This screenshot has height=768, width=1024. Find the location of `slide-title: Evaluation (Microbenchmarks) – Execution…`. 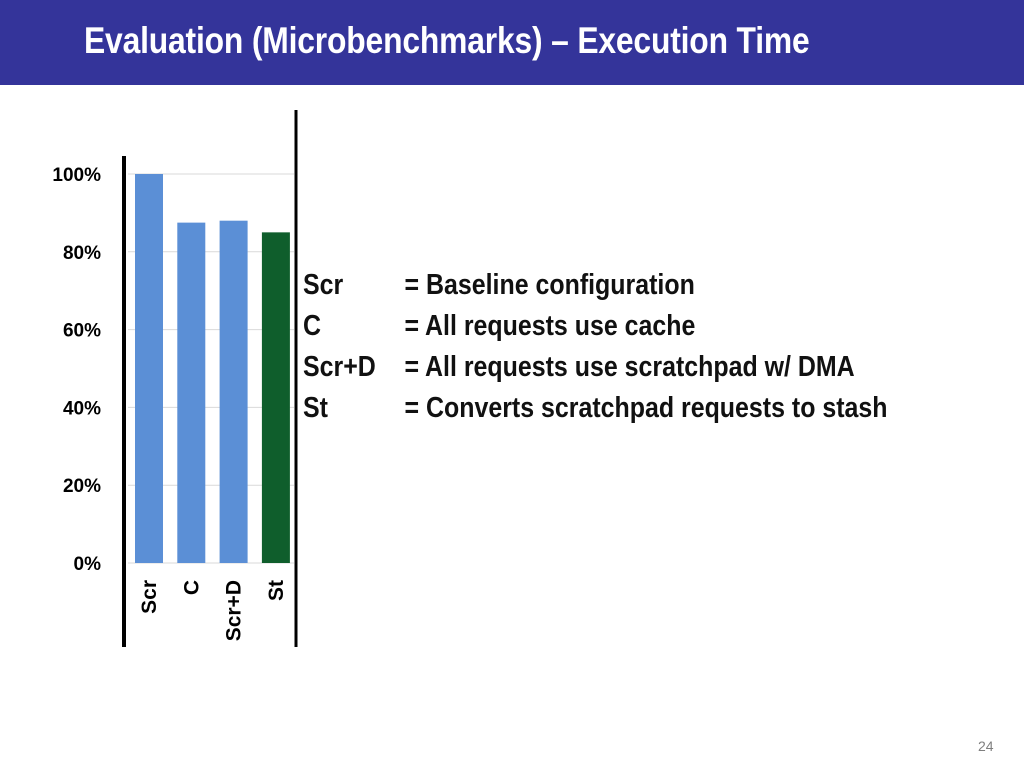

slide-title: Evaluation (Microbenchmarks) – Execution… is located at coordinates (447, 40).